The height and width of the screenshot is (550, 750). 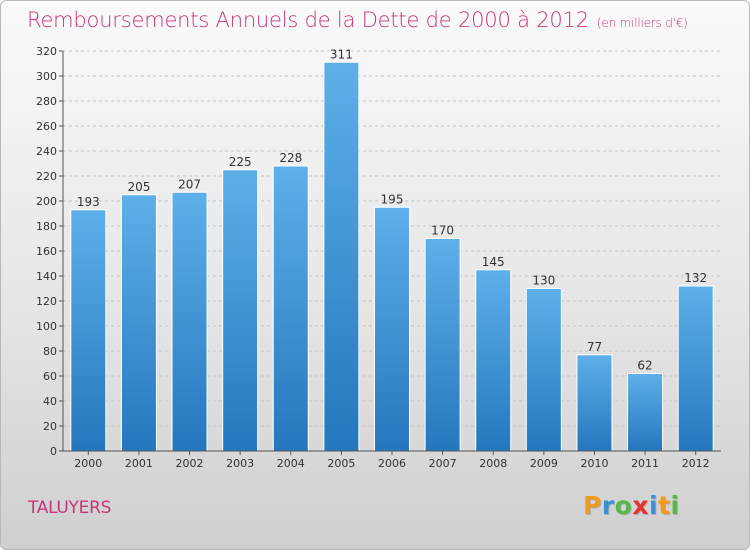 I want to click on bar-value-label: 77, so click(x=594, y=347).